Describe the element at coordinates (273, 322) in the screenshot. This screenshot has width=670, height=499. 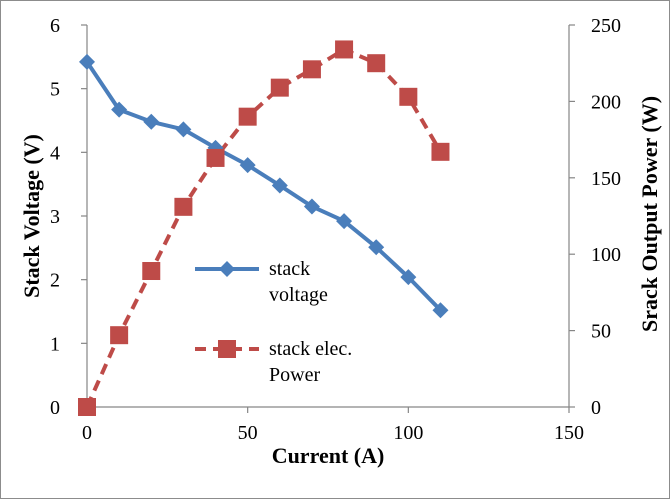
I see `legend: stack voltage stack elec. Power` at that location.